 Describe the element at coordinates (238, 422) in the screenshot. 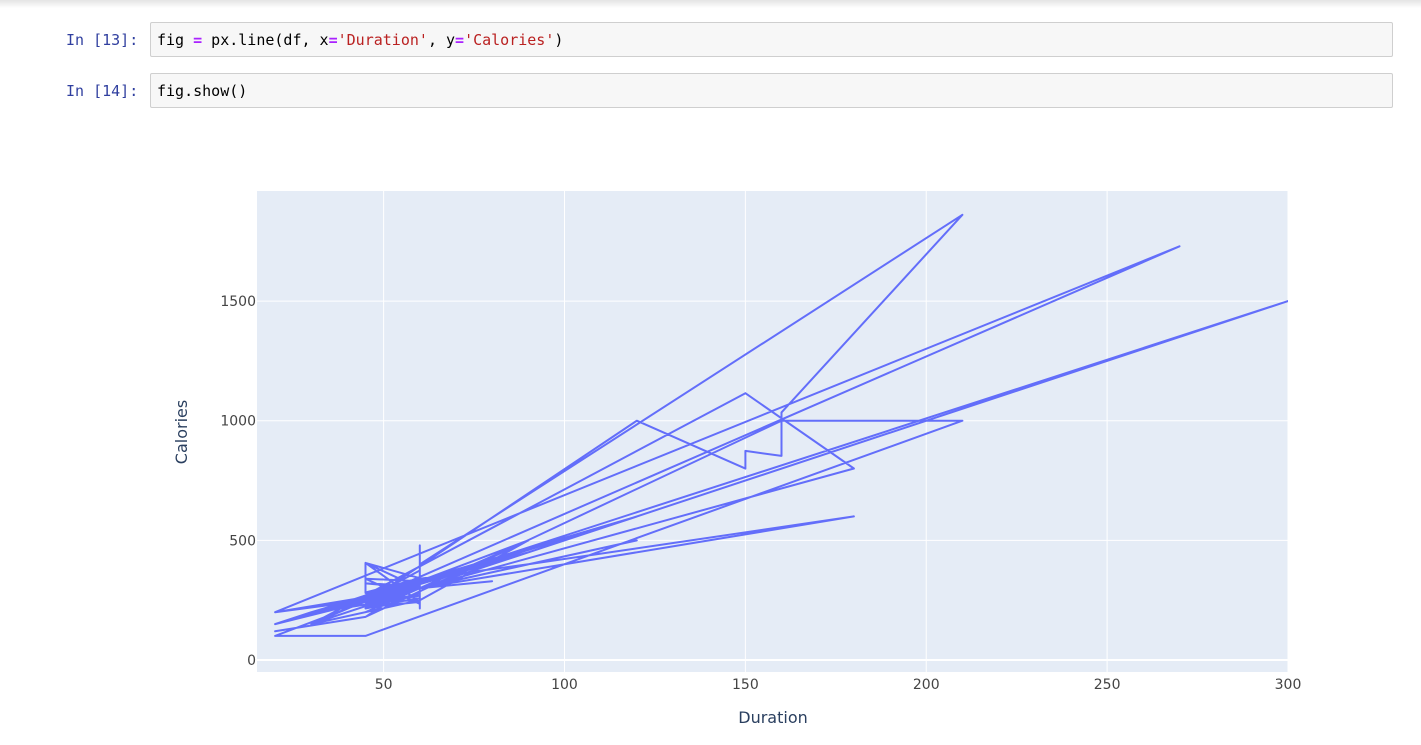

I see `y-tick-label: 1000` at that location.